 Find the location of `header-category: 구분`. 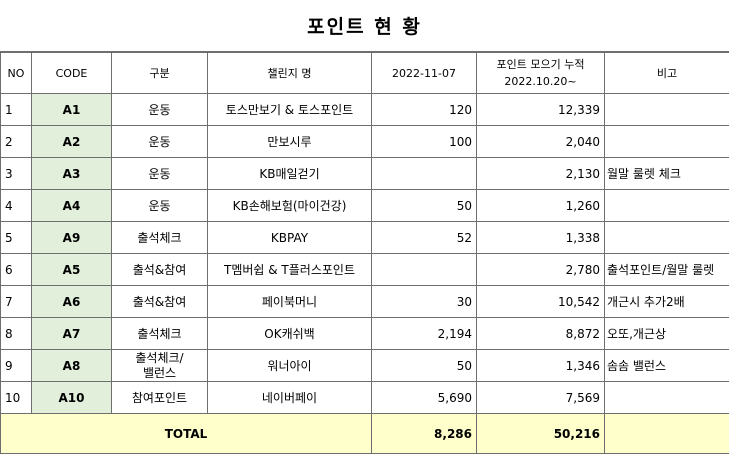

header-category: 구분 is located at coordinates (160, 73).